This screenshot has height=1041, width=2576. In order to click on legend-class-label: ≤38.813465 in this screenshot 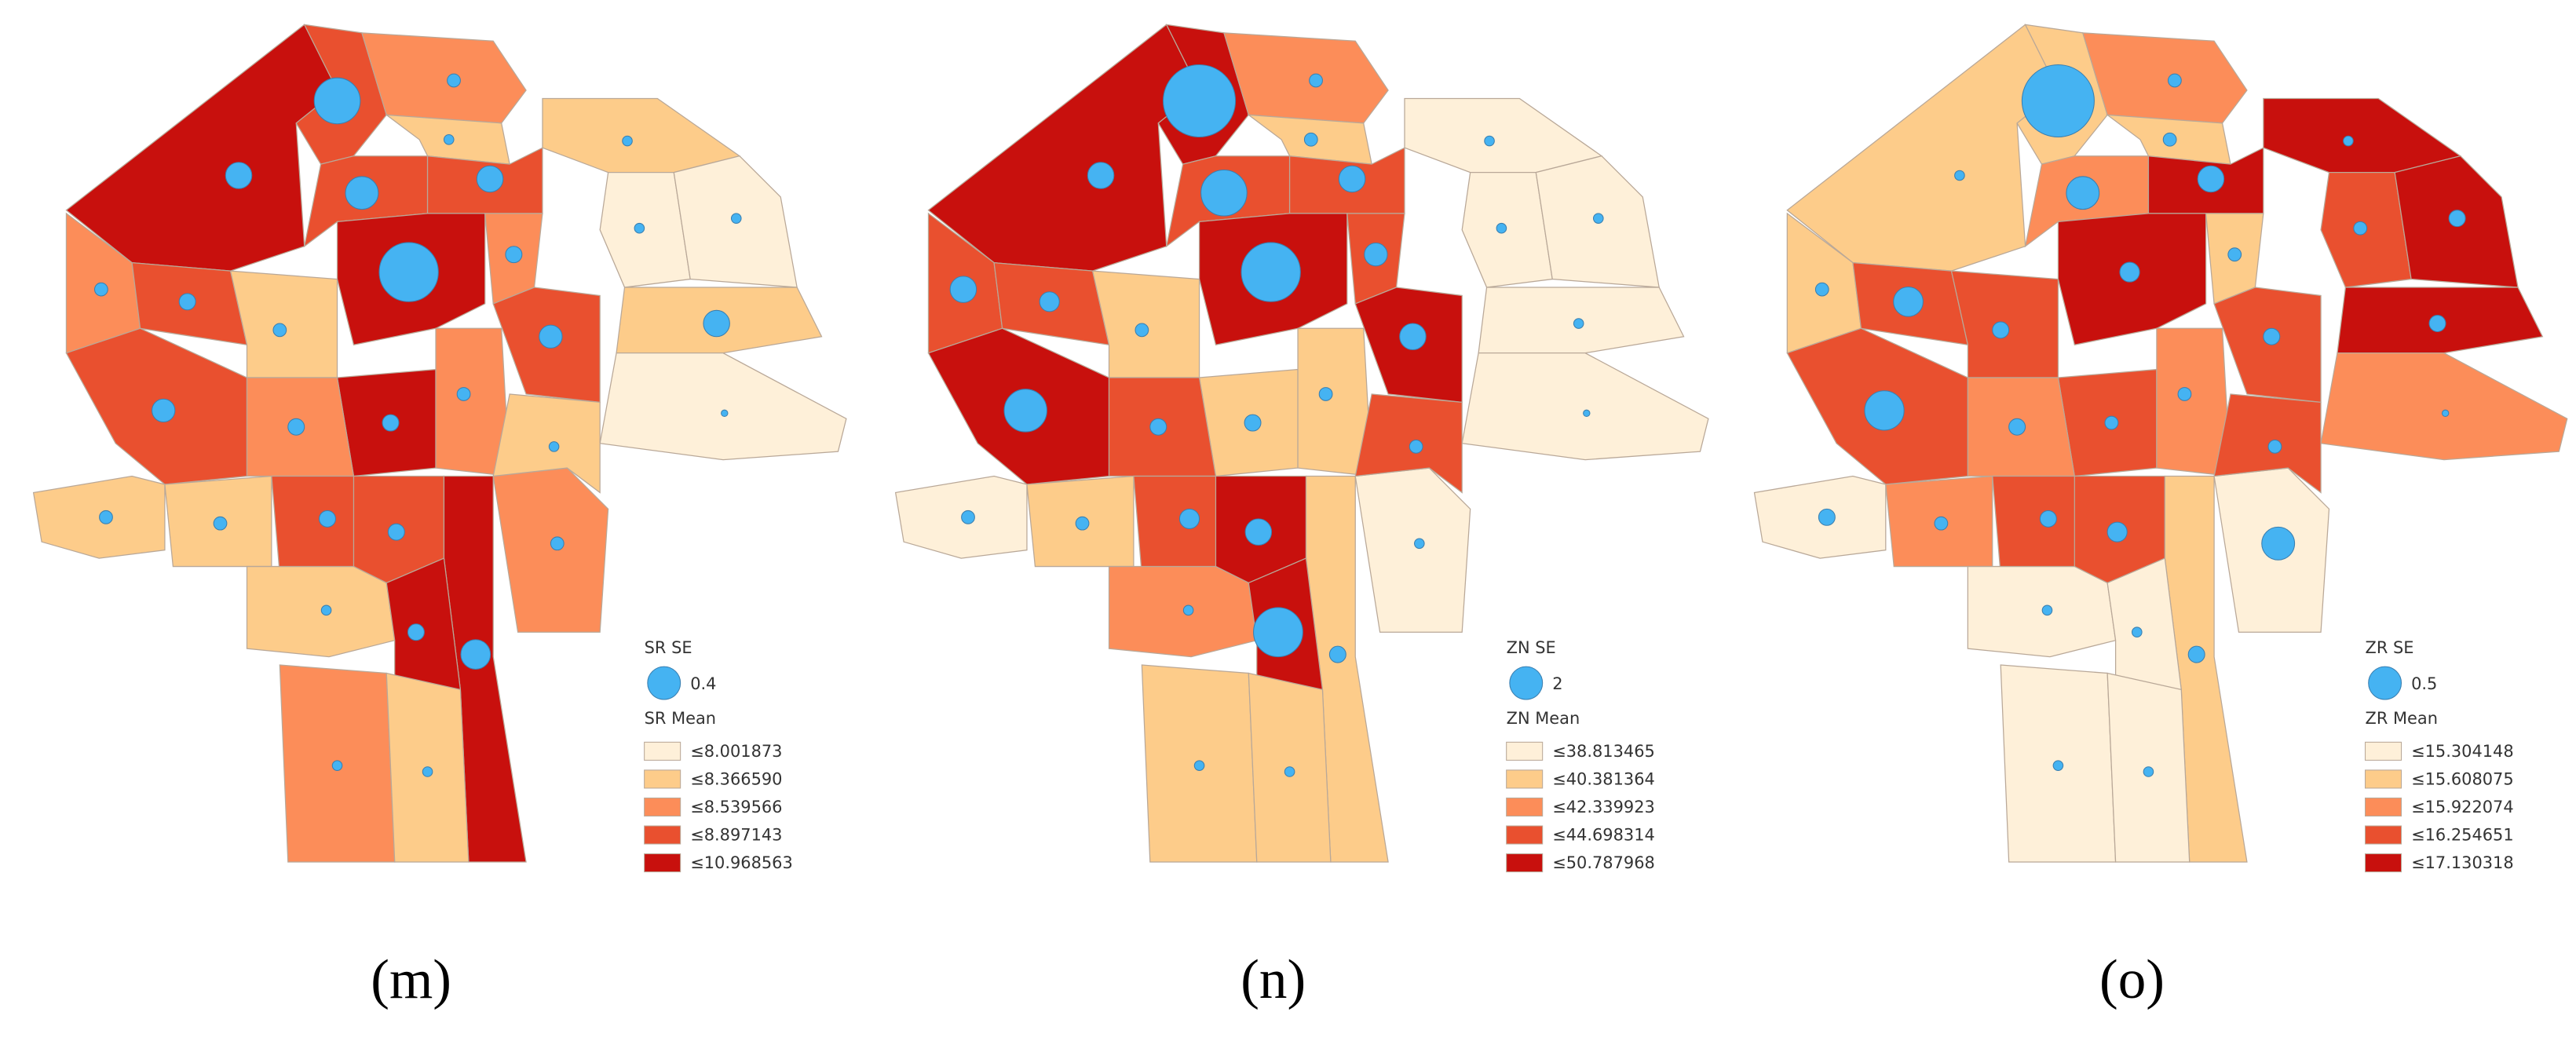, I will do `click(1603, 751)`.